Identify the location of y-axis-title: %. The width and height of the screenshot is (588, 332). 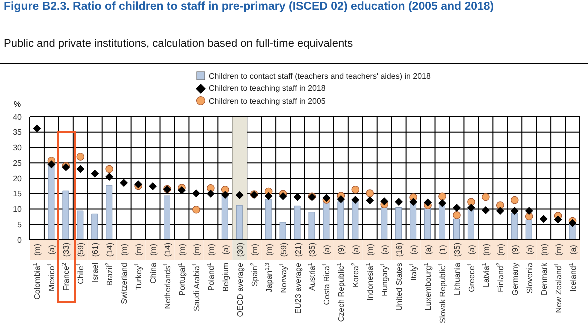
(18, 104).